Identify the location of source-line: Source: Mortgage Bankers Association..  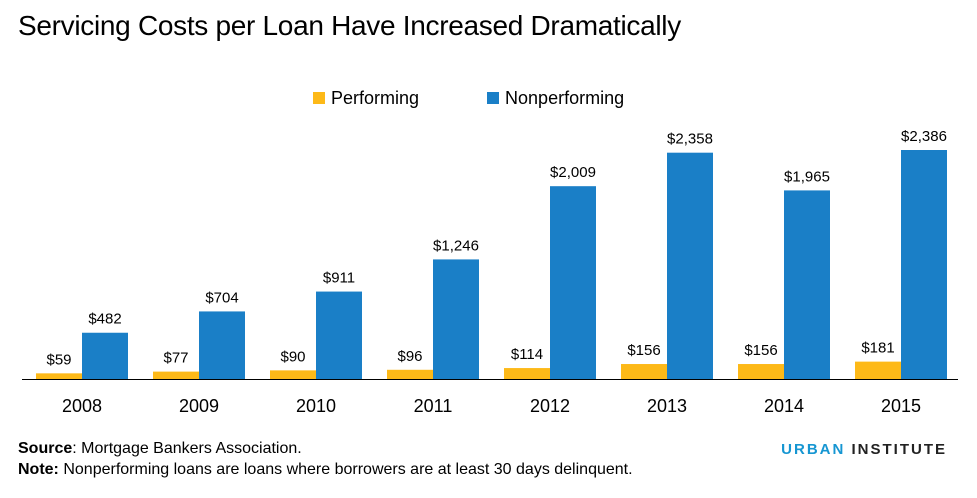
(160, 449).